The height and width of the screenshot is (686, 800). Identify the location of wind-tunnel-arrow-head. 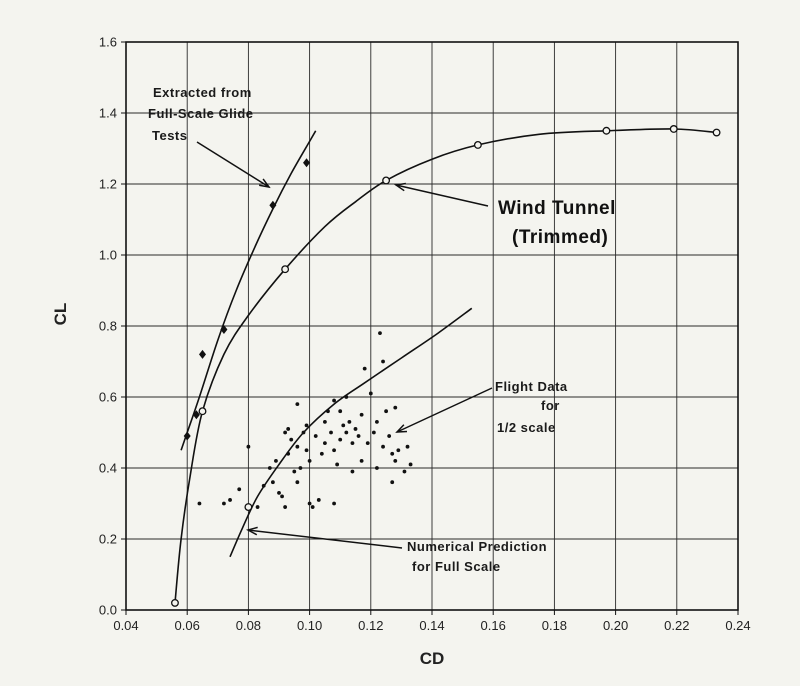
(400, 187).